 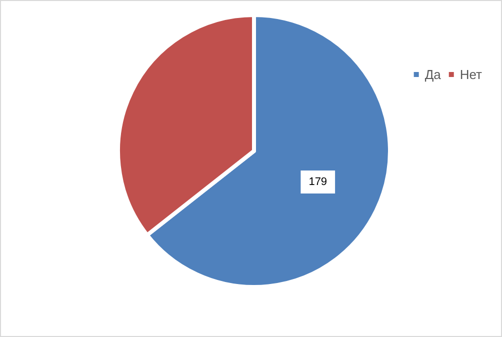 What do you see at coordinates (318, 182) in the screenshot?
I see `data-label: 179` at bounding box center [318, 182].